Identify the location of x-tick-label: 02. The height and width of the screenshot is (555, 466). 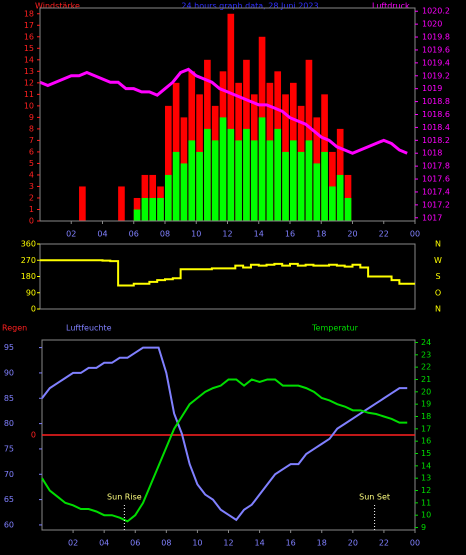
(73, 543).